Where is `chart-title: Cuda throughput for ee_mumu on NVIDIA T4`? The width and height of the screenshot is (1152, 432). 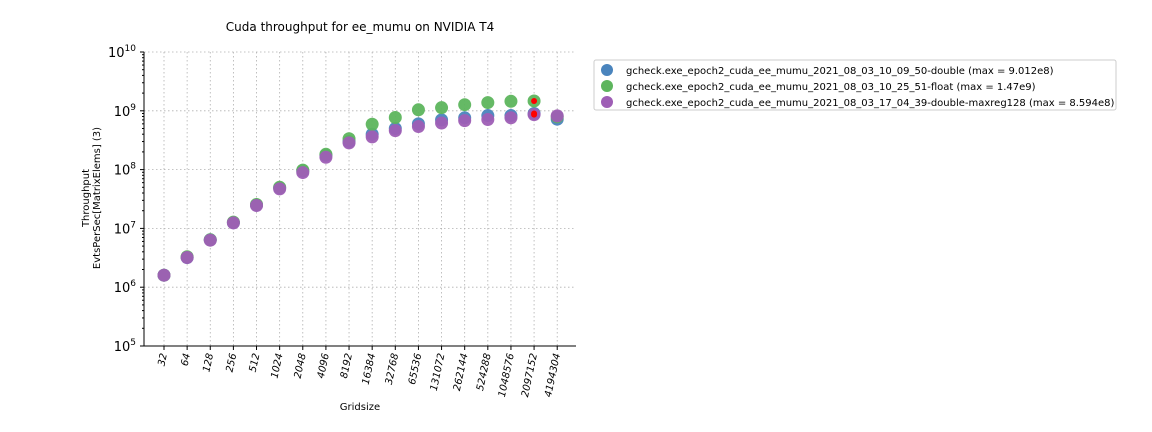
chart-title: Cuda throughput for ee_mumu on NVIDIA T4 is located at coordinates (360, 27).